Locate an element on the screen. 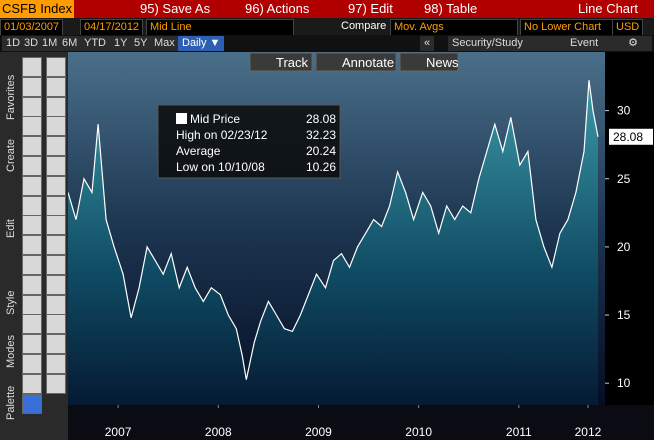  event: Event is located at coordinates (590, 43).